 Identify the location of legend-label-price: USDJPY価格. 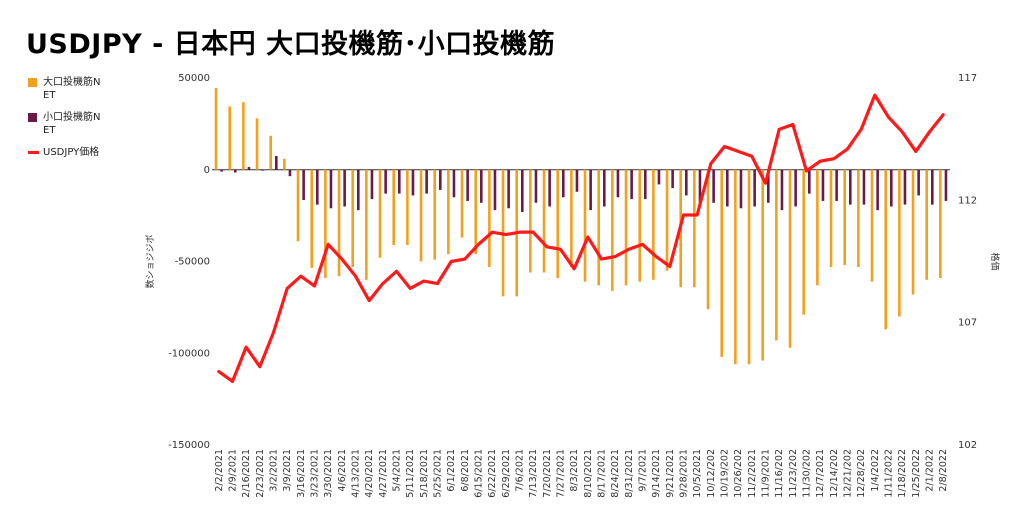
(71, 152).